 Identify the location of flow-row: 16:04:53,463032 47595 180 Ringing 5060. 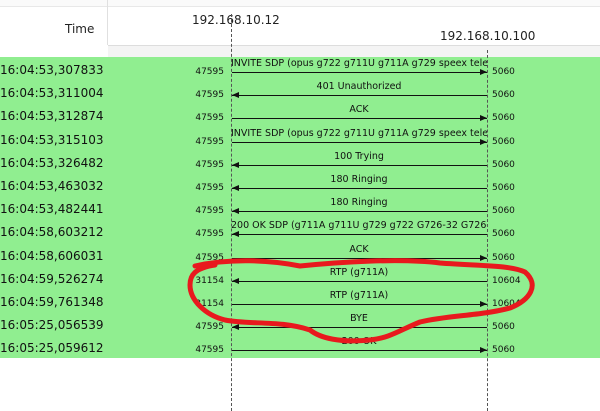
(300, 186).